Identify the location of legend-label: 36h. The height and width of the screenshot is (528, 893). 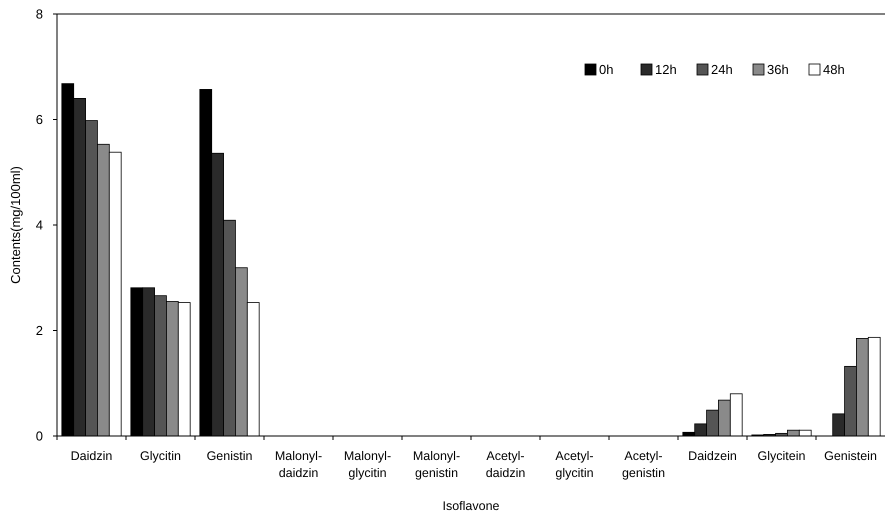
(778, 69).